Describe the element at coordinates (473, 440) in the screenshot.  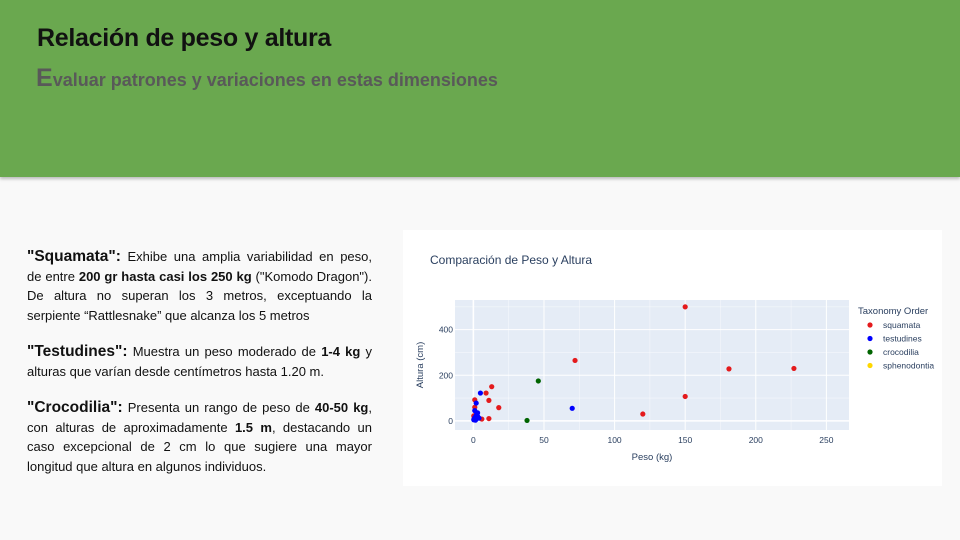
I see `x-tick-label: 0` at that location.